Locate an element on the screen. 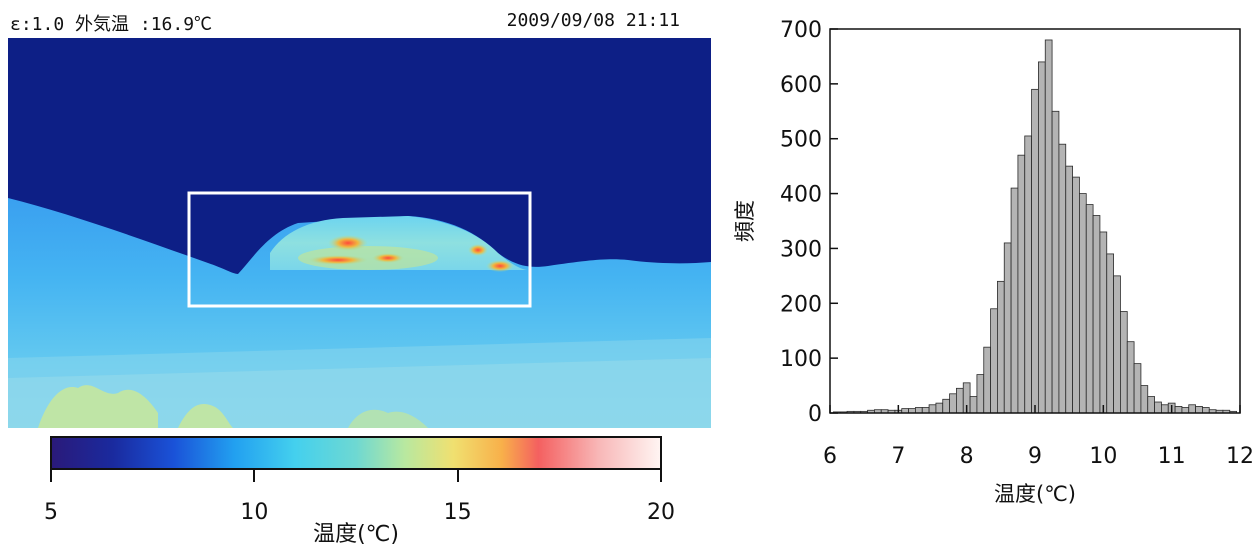 The height and width of the screenshot is (548, 1257). colorbar-label: 温度(℃) is located at coordinates (356, 534).